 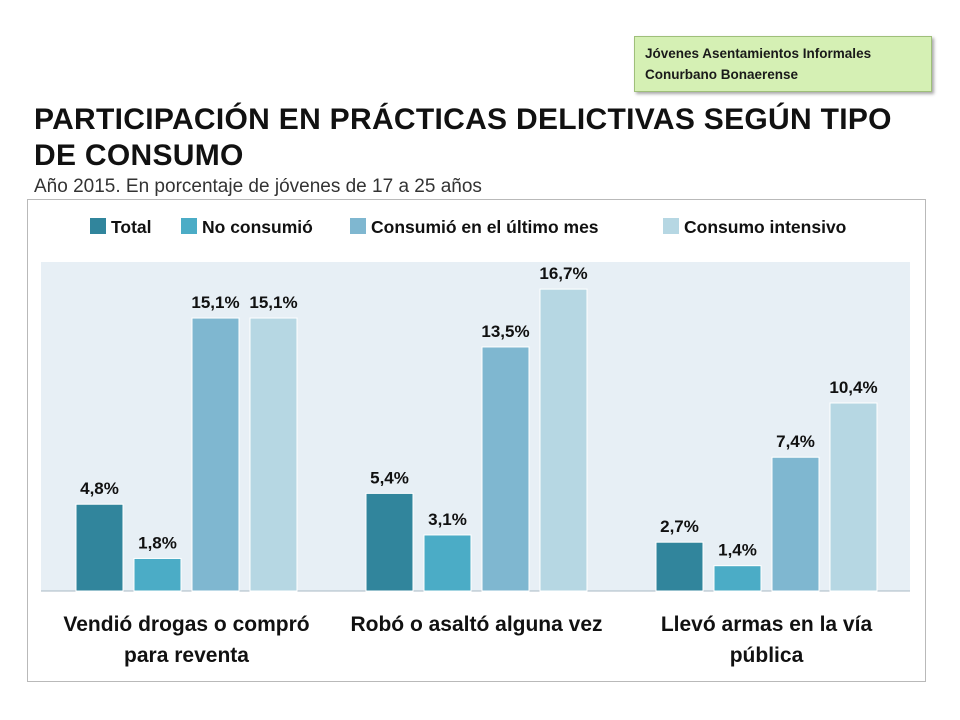 I want to click on data-label-3-2: 1,4%, so click(x=737, y=550).